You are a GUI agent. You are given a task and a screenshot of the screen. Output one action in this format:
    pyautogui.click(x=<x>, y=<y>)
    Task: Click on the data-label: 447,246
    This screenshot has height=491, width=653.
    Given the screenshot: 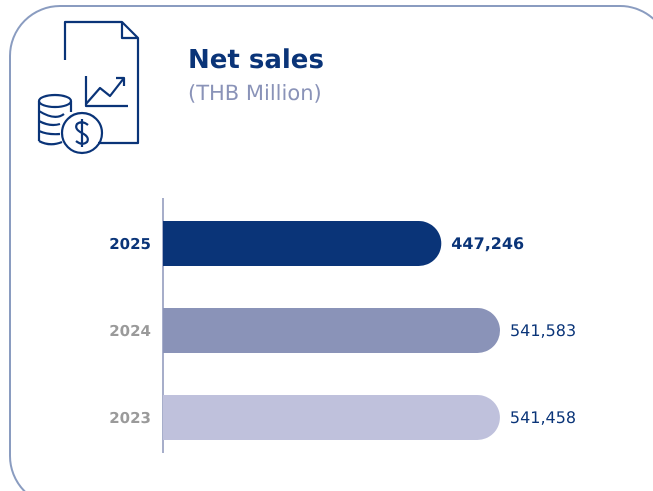 What is the action you would take?
    pyautogui.click(x=487, y=244)
    